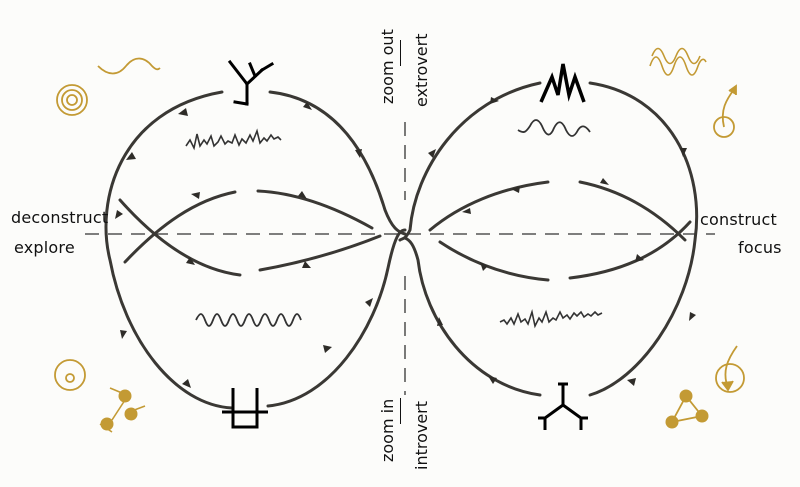  What do you see at coordinates (738, 219) in the screenshot?
I see `label-construct: construct` at bounding box center [738, 219].